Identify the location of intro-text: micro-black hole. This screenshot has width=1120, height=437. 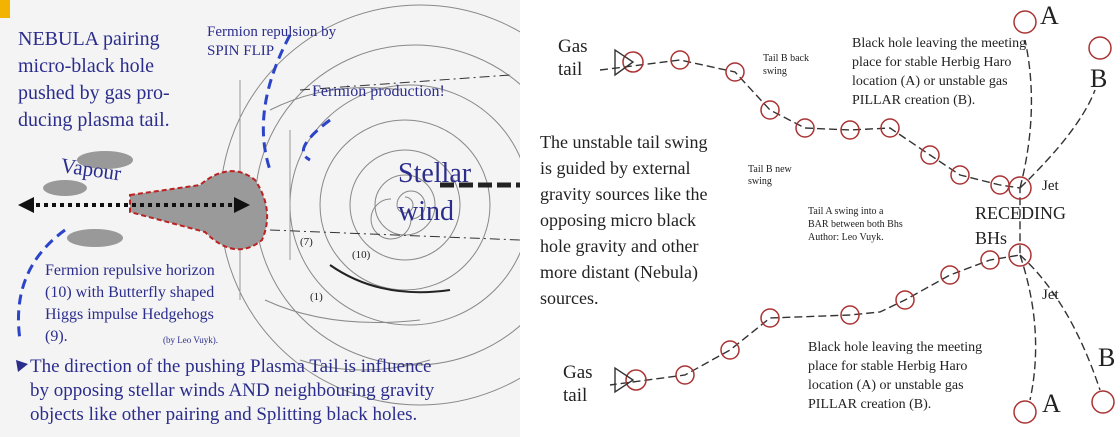
(86, 66).